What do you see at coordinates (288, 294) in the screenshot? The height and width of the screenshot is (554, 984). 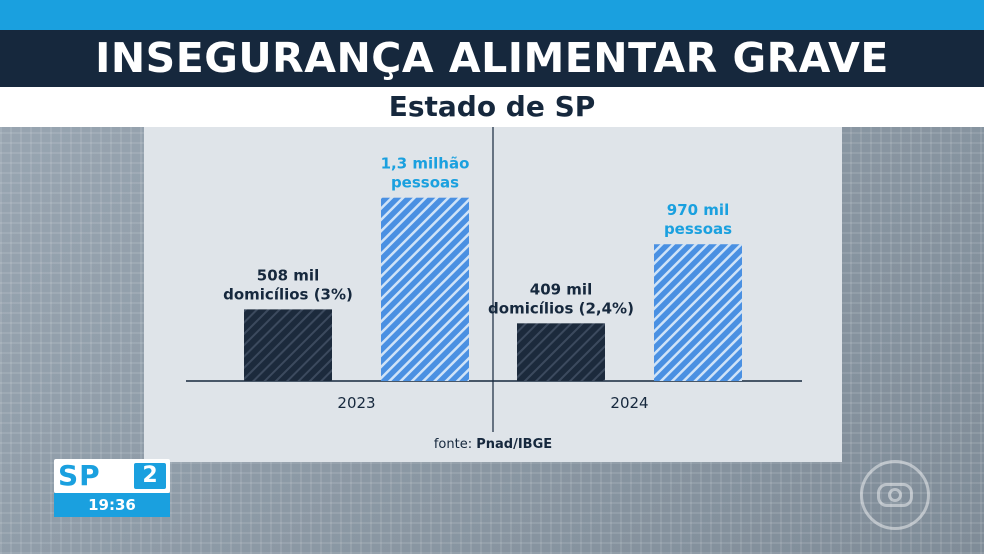 I see `data-label-domicílios-2023-2: domicílios (3%)` at bounding box center [288, 294].